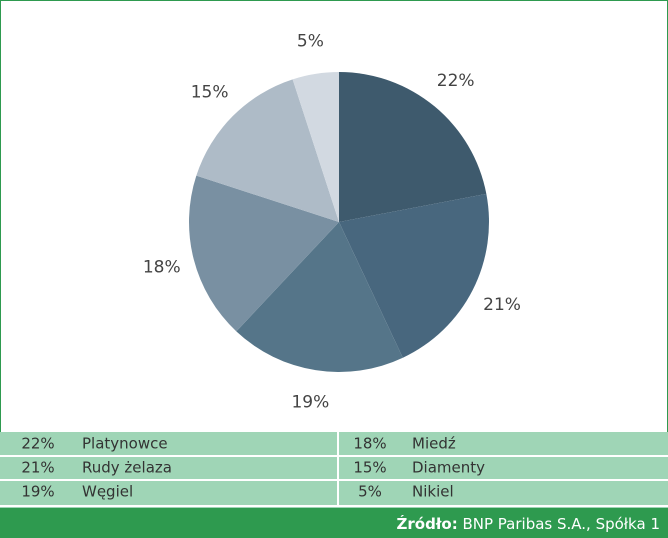 Image resolution: width=668 pixels, height=538 pixels. Describe the element at coordinates (434, 444) in the screenshot. I see `legend-label: Miedź` at that location.